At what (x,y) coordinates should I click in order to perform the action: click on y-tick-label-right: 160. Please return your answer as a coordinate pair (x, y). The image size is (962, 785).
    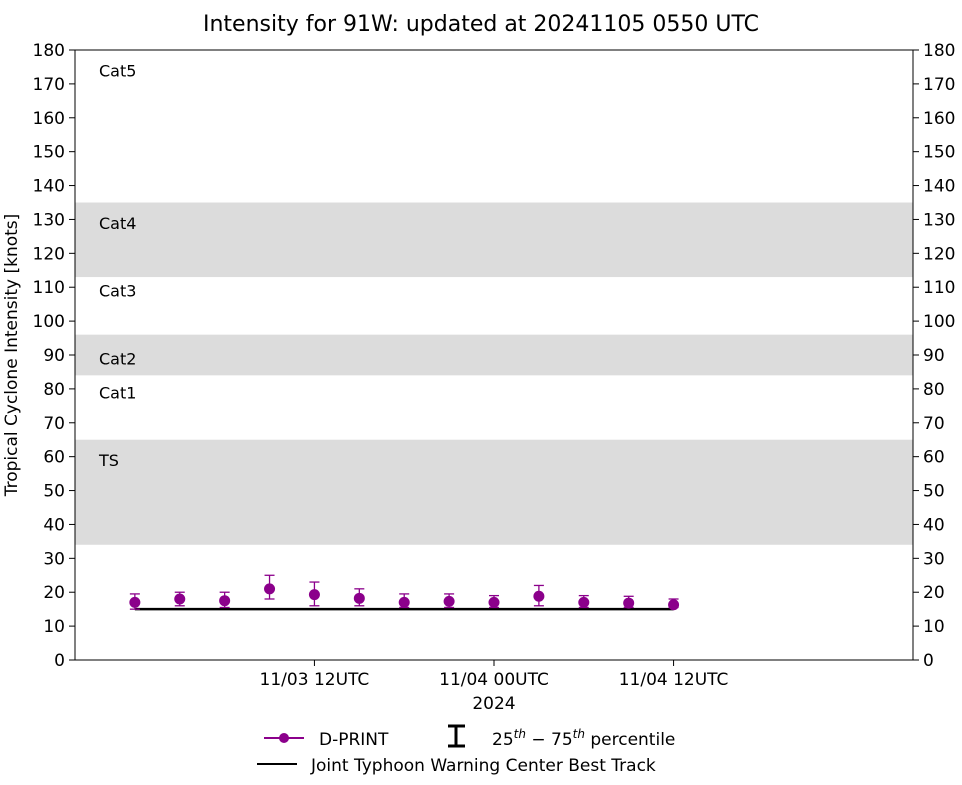
    Looking at the image, I should click on (939, 119).